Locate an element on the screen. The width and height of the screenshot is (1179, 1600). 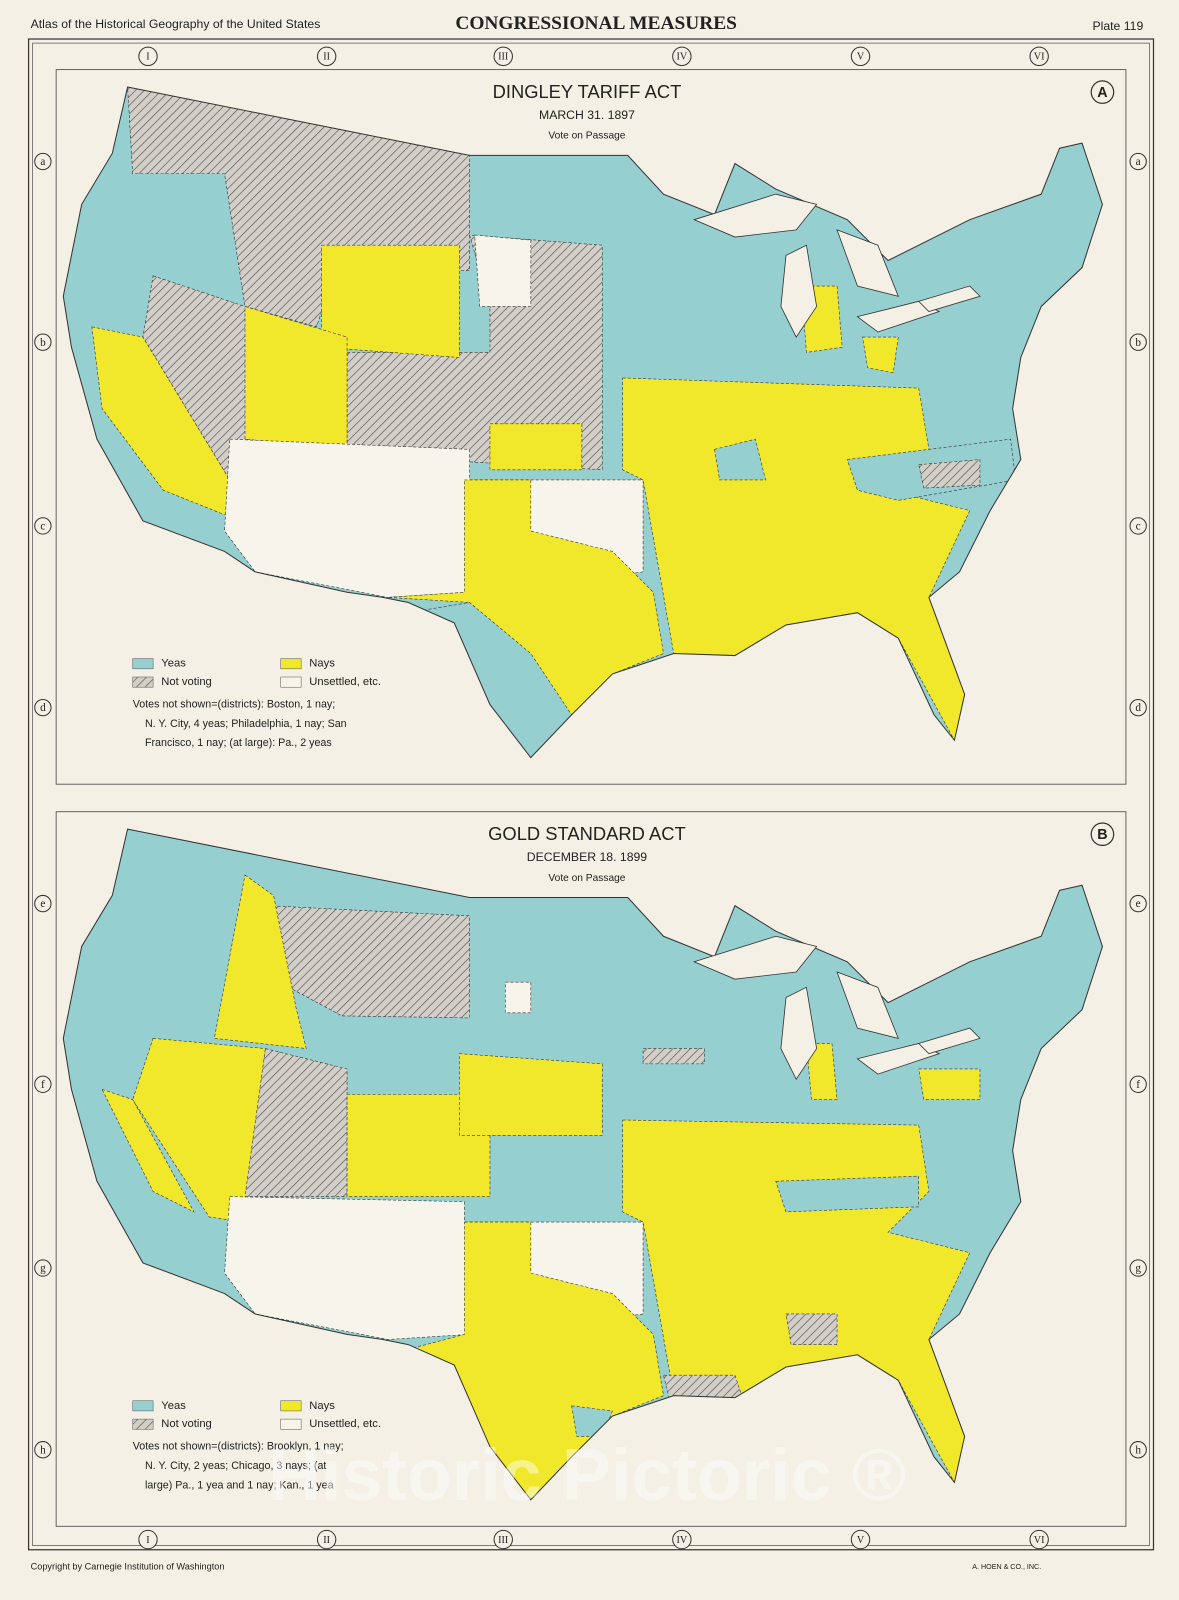
footer-printer: A. HOEN & CO., INC. is located at coordinates (1006, 1567).